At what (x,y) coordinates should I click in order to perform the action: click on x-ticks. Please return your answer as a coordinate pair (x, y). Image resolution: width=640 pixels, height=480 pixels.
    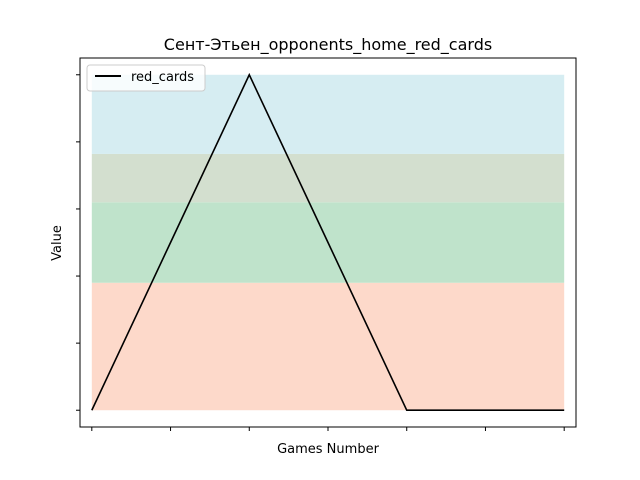
    Looking at the image, I should click on (328, 429).